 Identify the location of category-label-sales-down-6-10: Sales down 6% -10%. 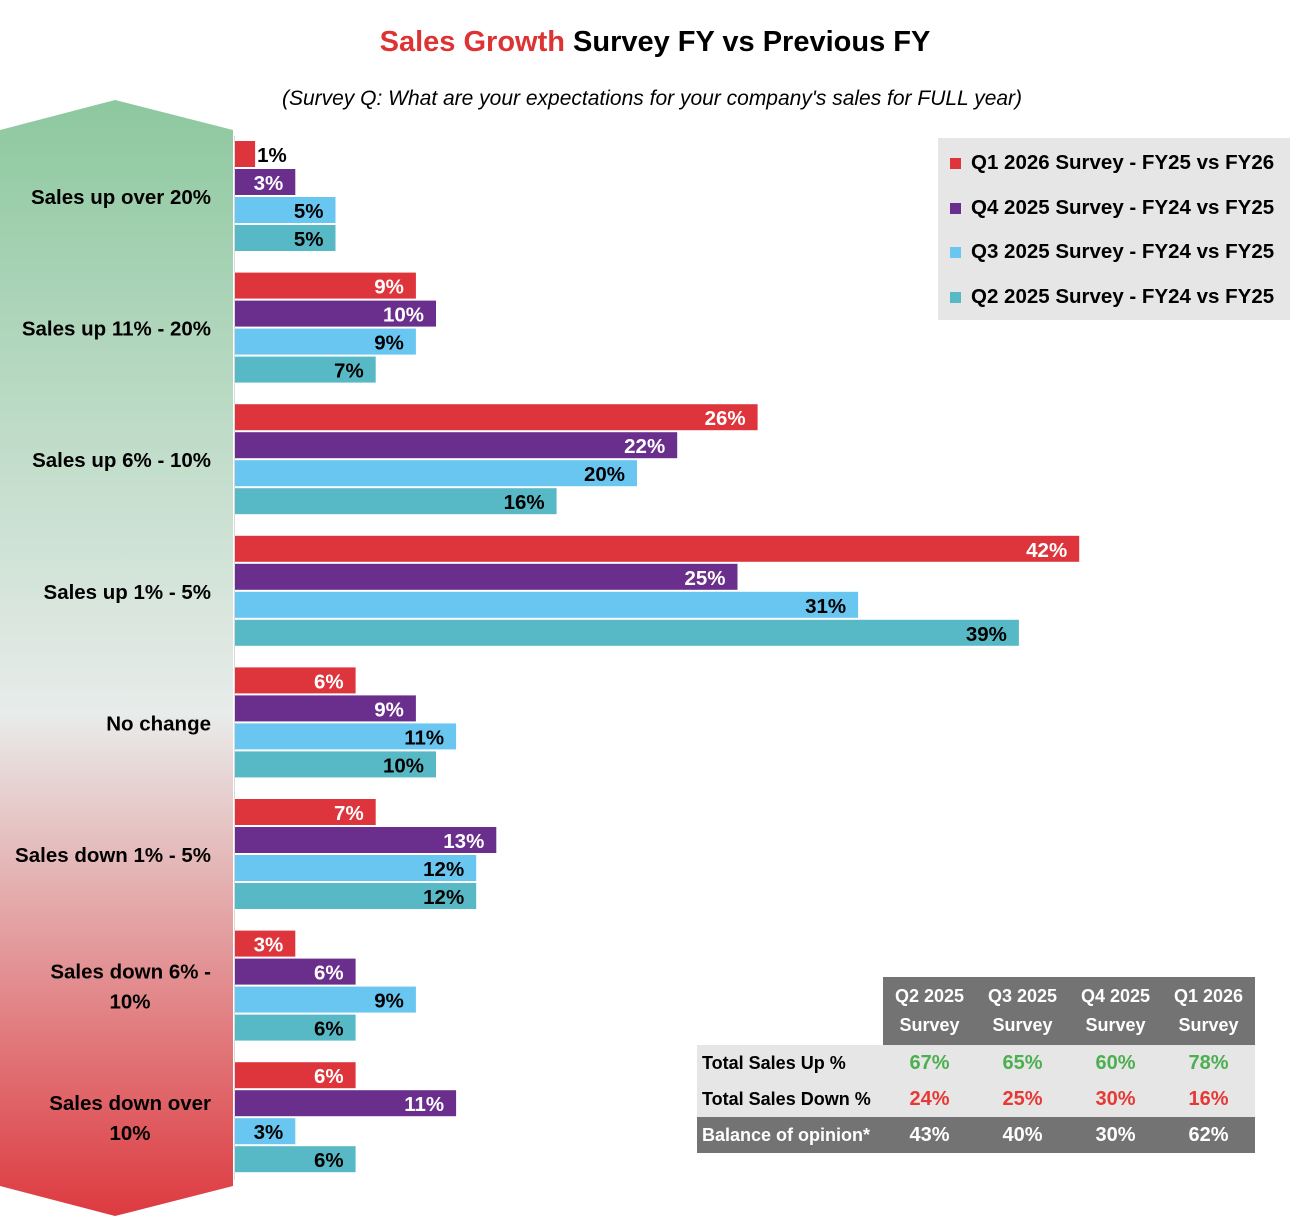
(130, 987).